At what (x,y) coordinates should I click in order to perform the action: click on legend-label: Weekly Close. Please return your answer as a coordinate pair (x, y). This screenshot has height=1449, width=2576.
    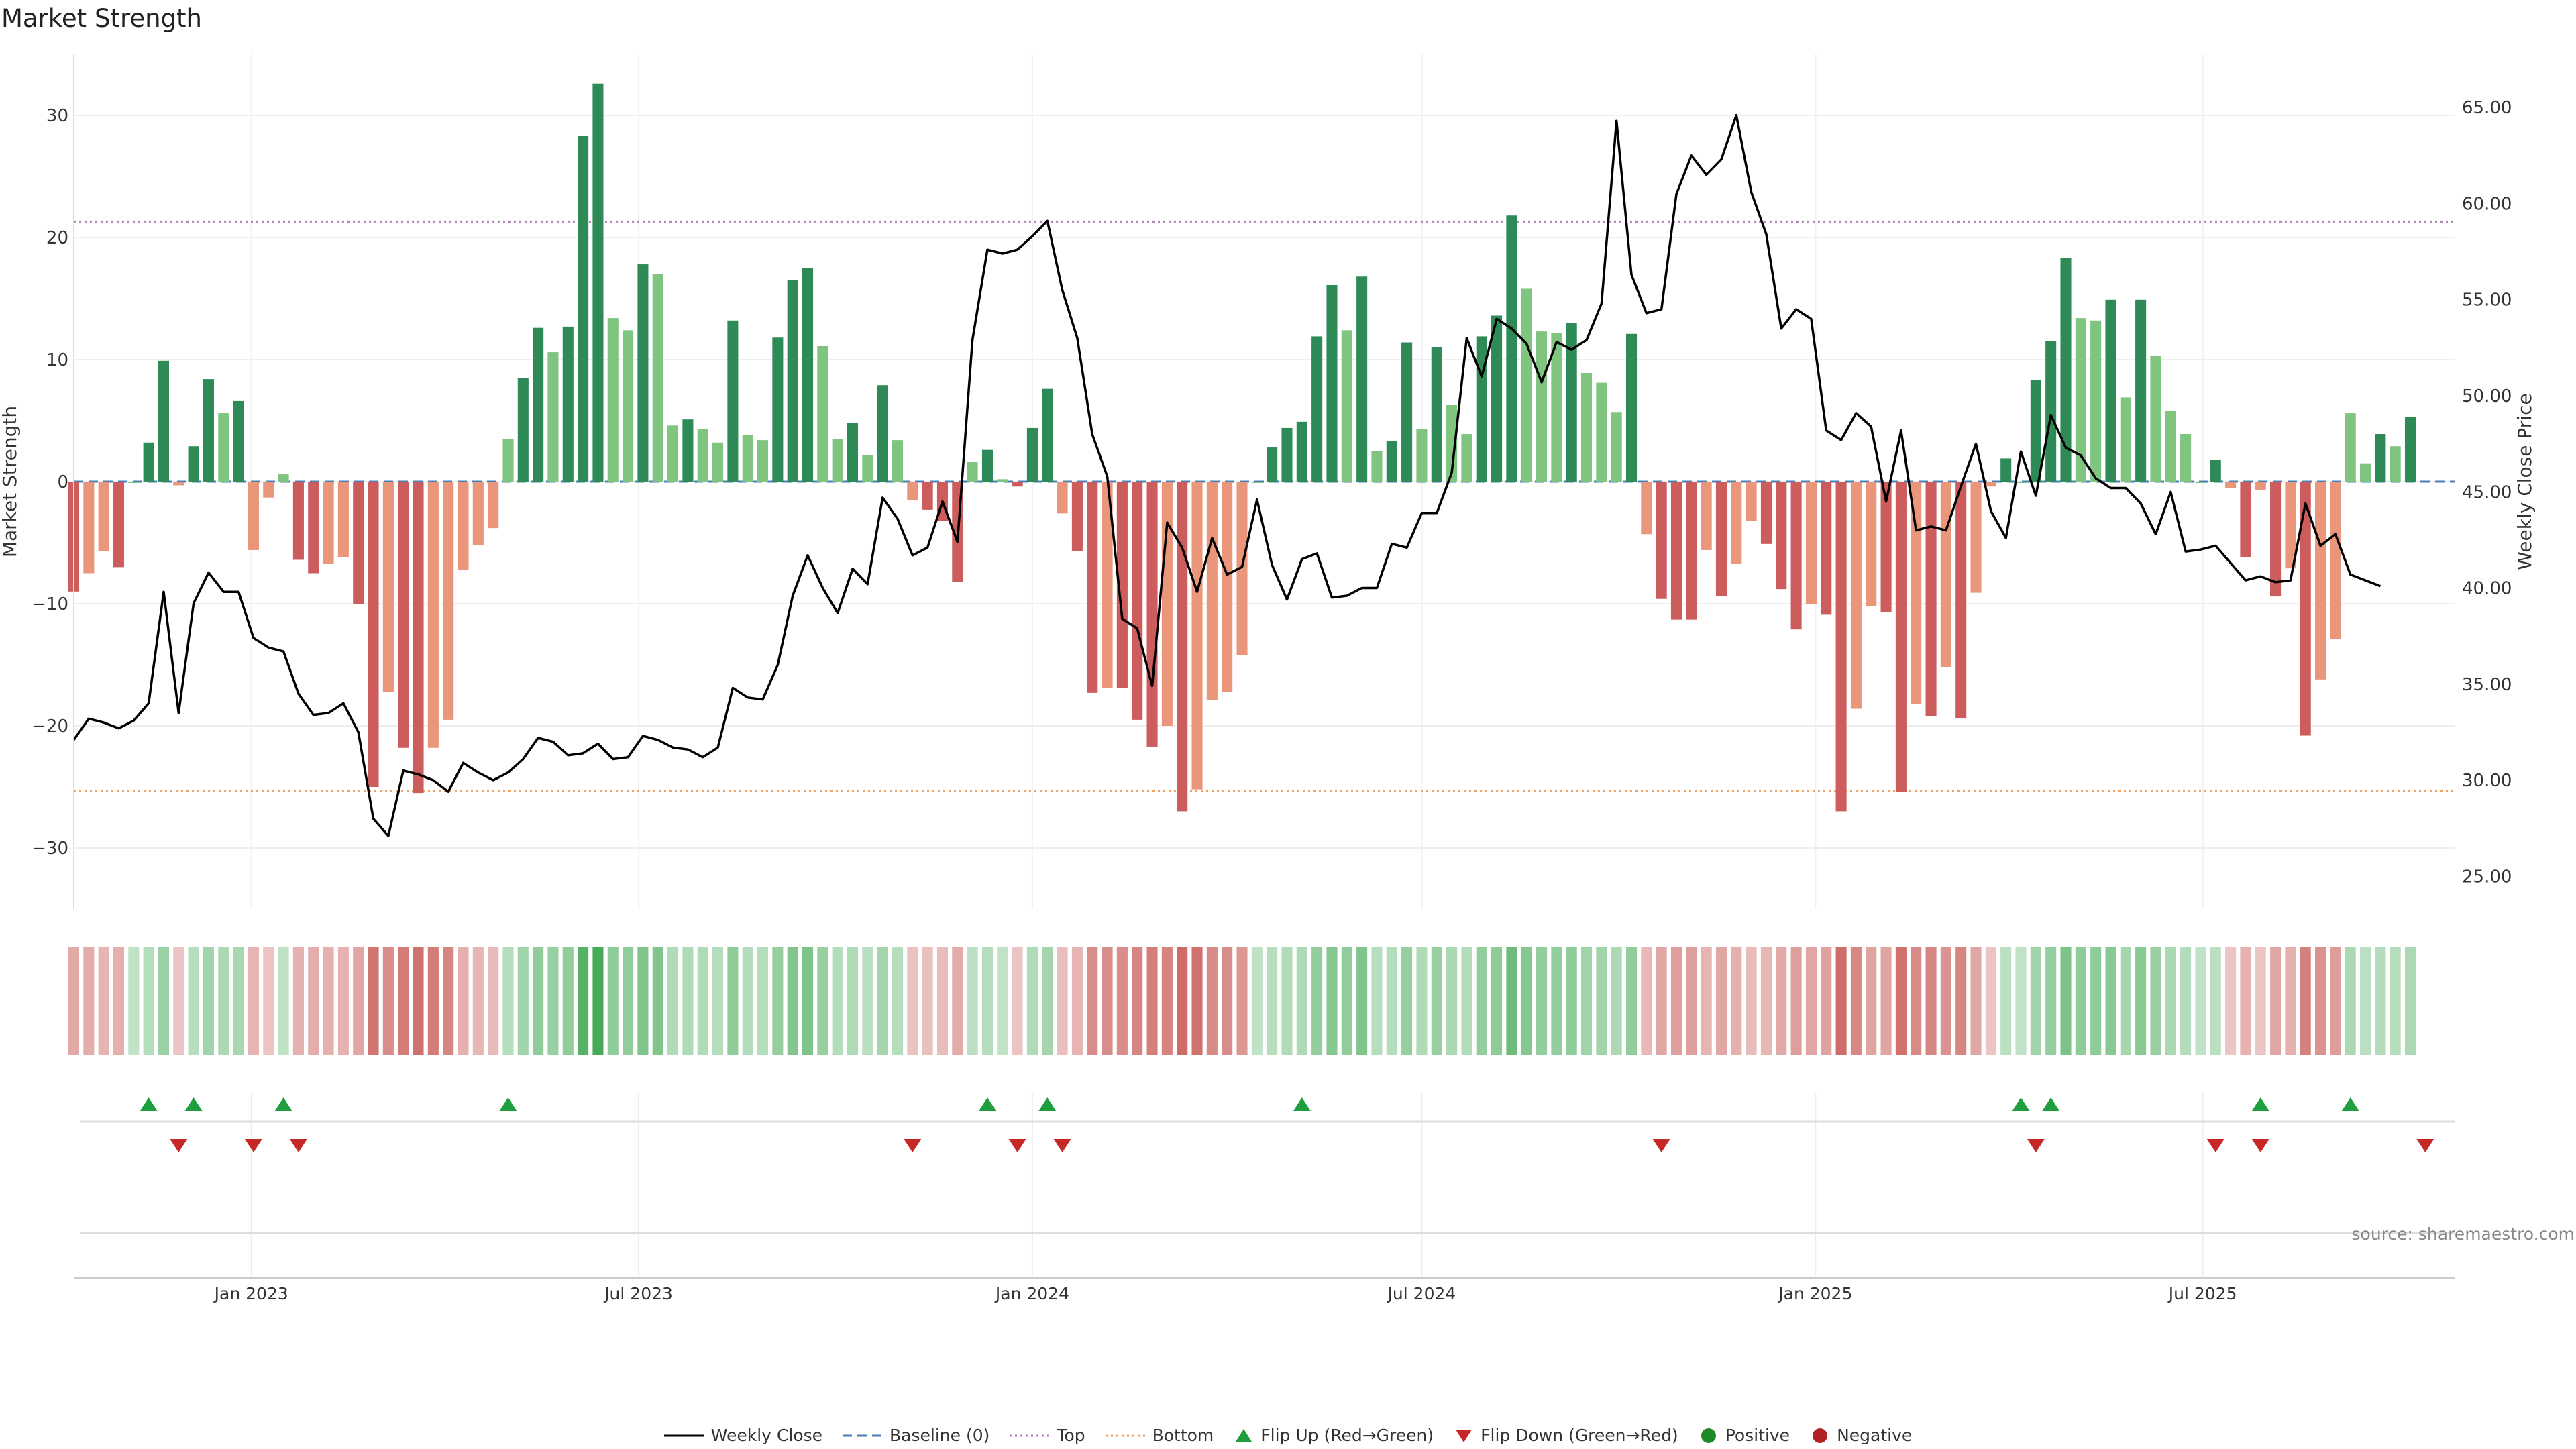
    Looking at the image, I should click on (766, 1435).